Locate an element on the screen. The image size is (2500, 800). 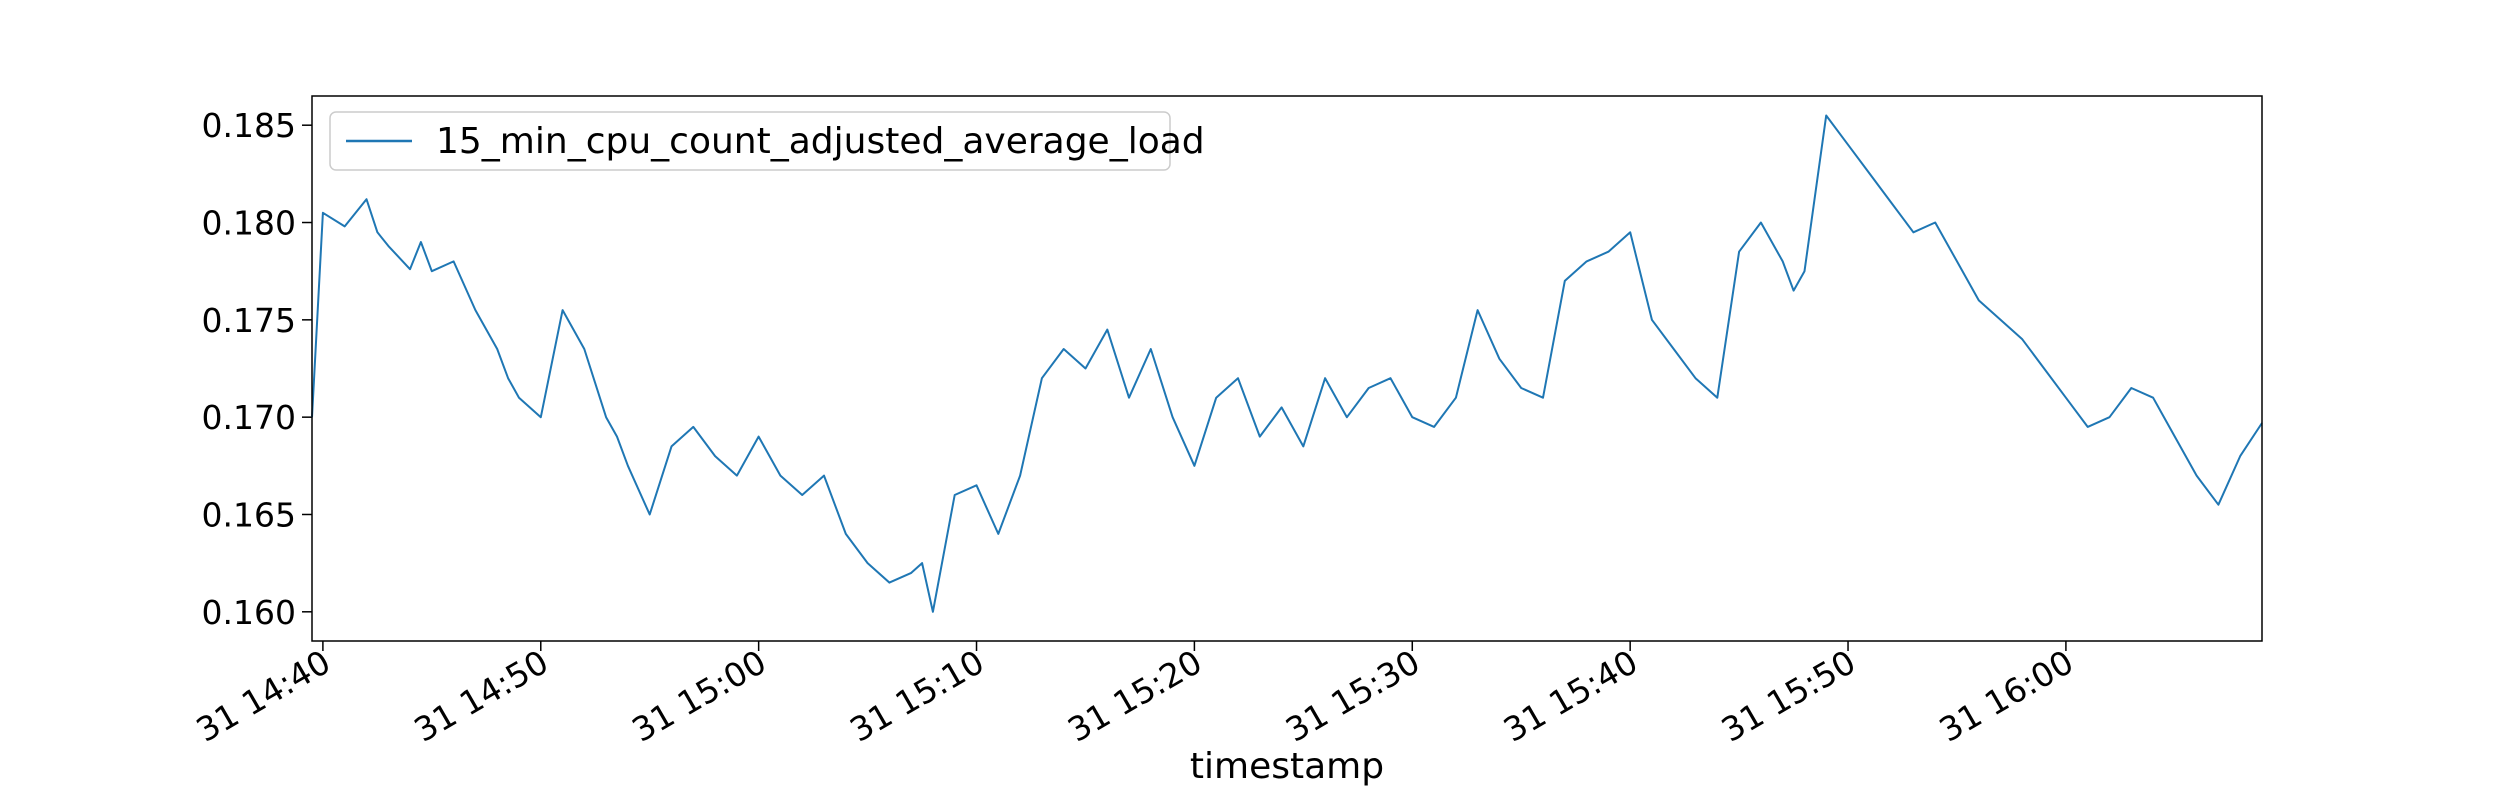
x-axis-label: timestamp is located at coordinates (1287, 766).